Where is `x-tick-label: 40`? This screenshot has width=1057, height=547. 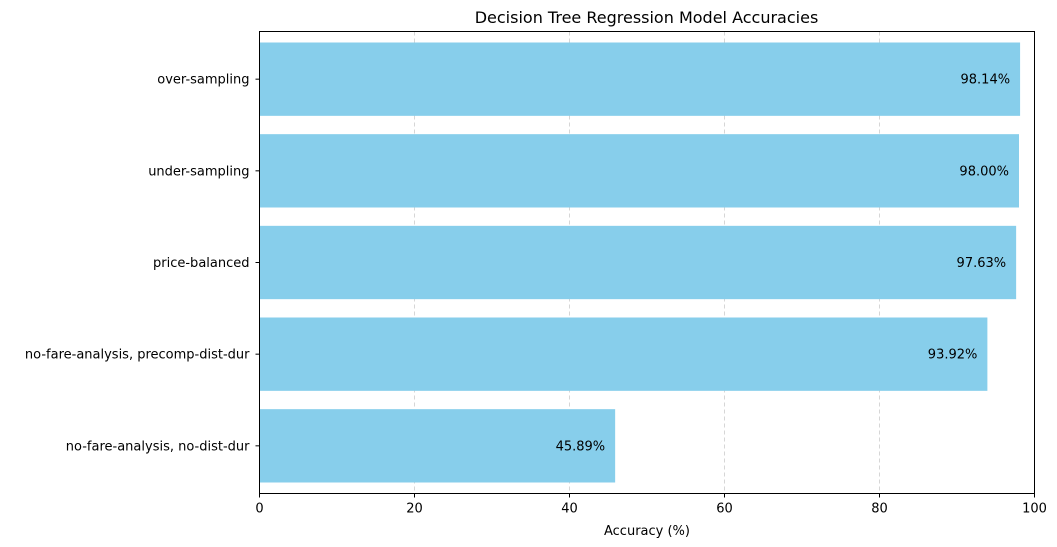 x-tick-label: 40 is located at coordinates (569, 509).